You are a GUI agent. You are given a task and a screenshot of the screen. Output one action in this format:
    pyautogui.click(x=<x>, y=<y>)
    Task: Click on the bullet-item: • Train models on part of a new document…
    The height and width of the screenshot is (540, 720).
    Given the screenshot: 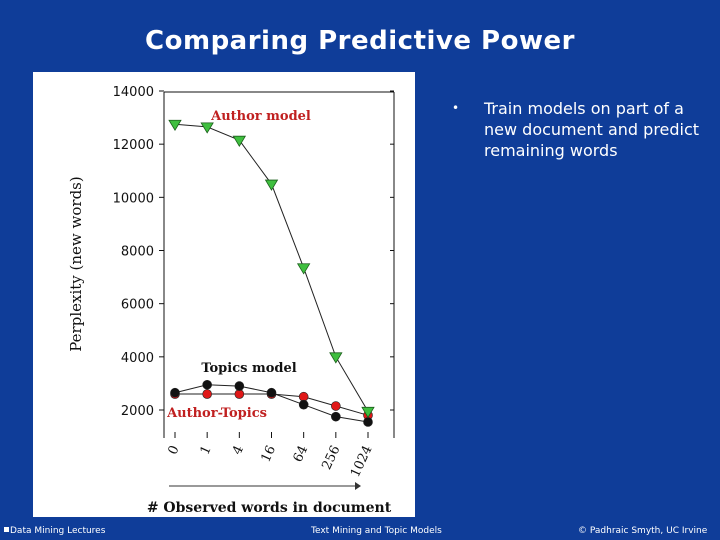 What is the action you would take?
    pyautogui.click(x=583, y=129)
    